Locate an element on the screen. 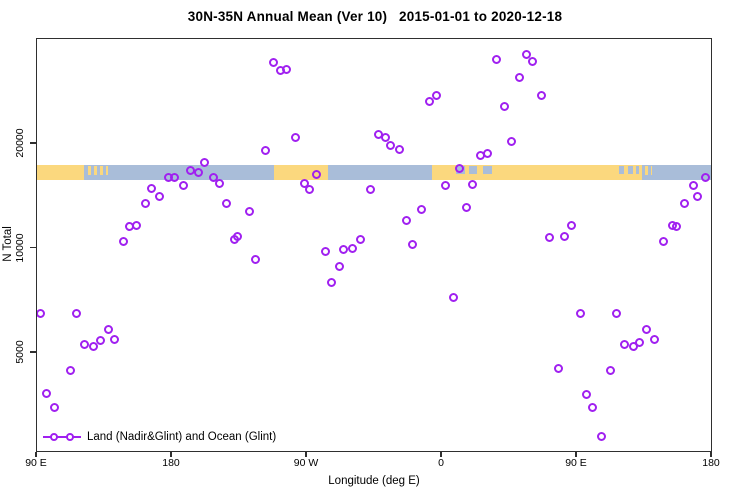 Image resolution: width=750 pixels, height=500 pixels. legend-line is located at coordinates (62, 437).